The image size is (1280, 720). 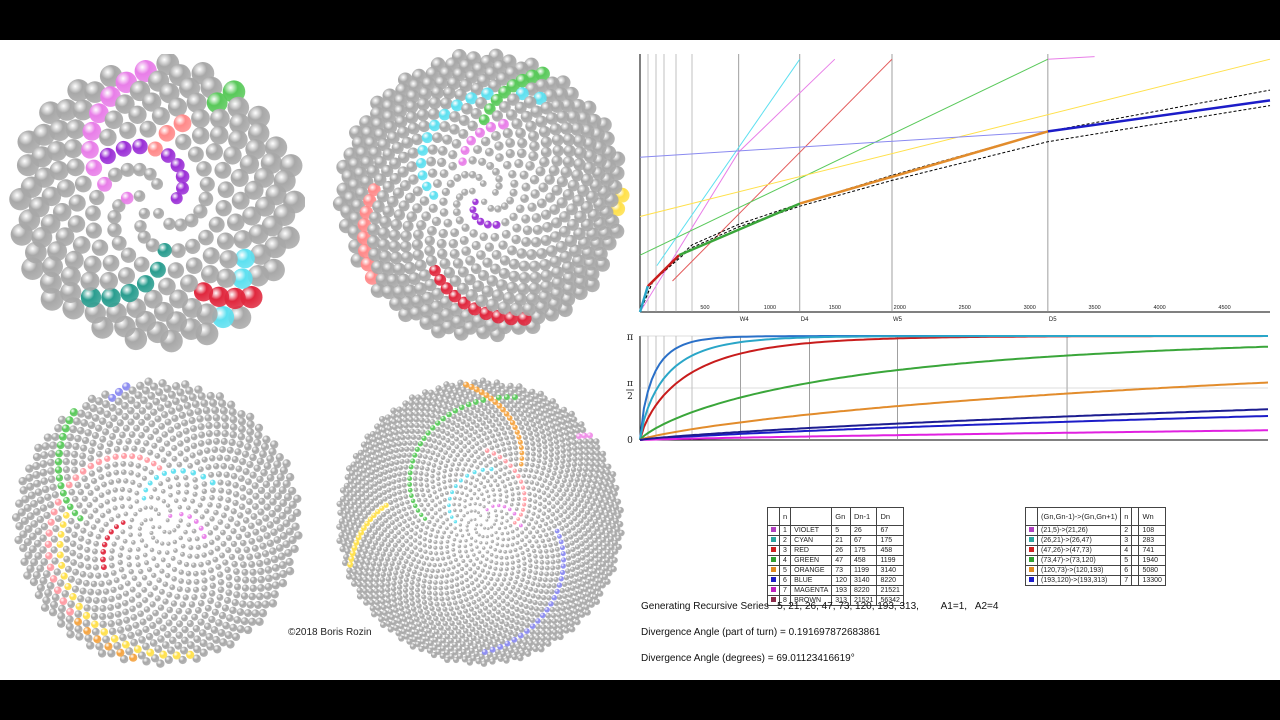 I want to click on table-header, so click(x=773, y=516).